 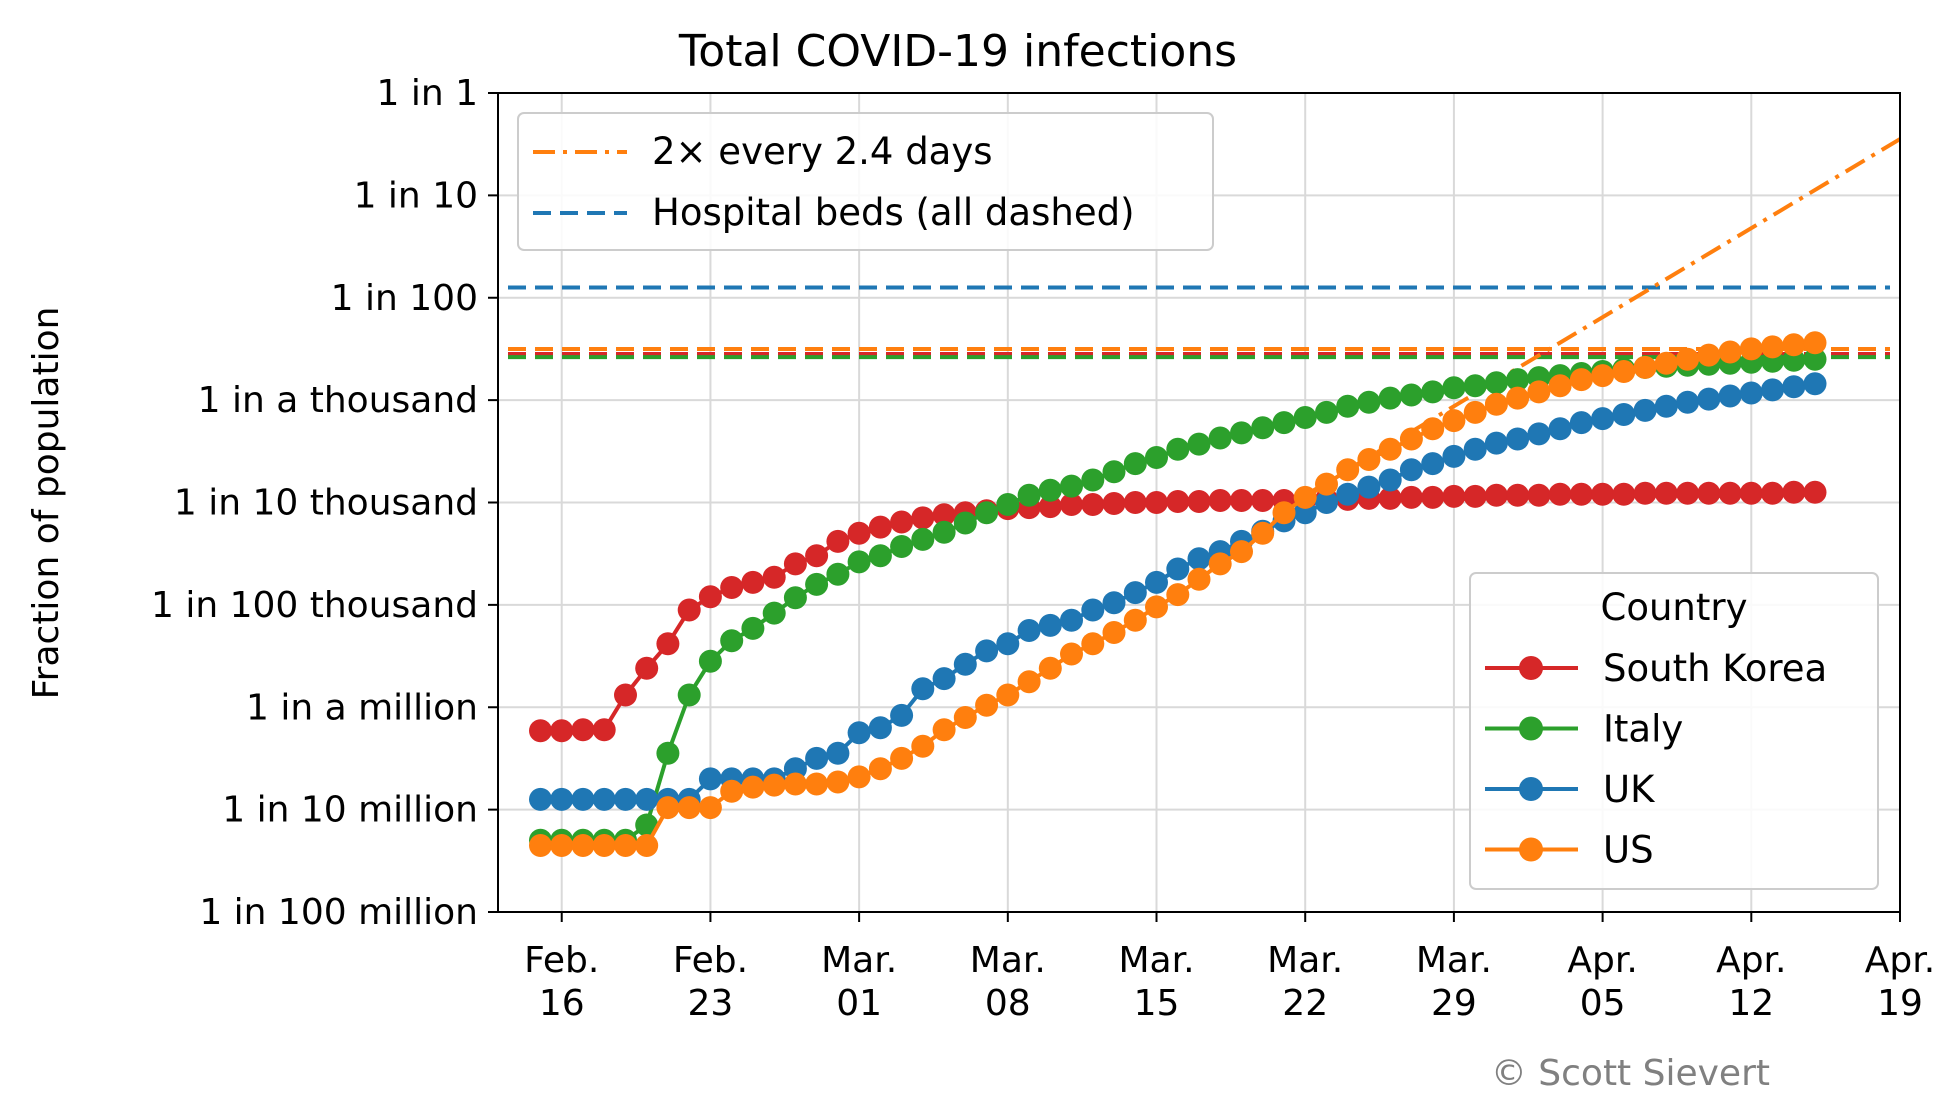 What do you see at coordinates (350, 810) in the screenshot?
I see `y-tick-label: 1 in 10 million` at bounding box center [350, 810].